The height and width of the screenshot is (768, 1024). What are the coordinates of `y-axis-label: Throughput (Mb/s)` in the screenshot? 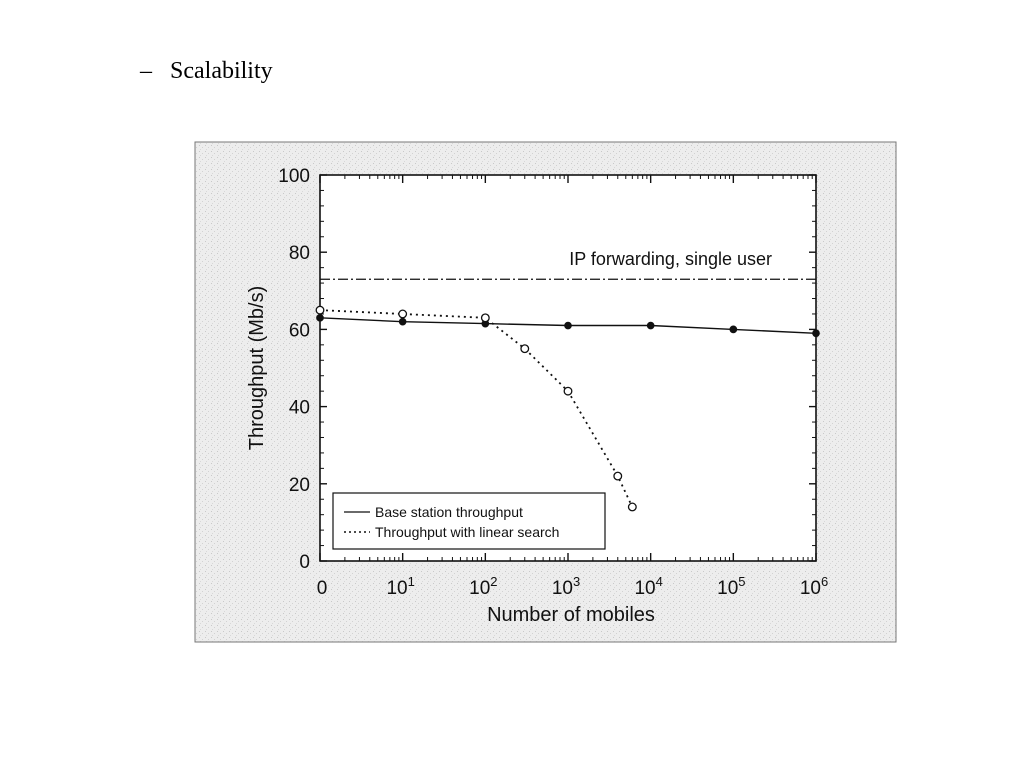 It's located at (257, 368).